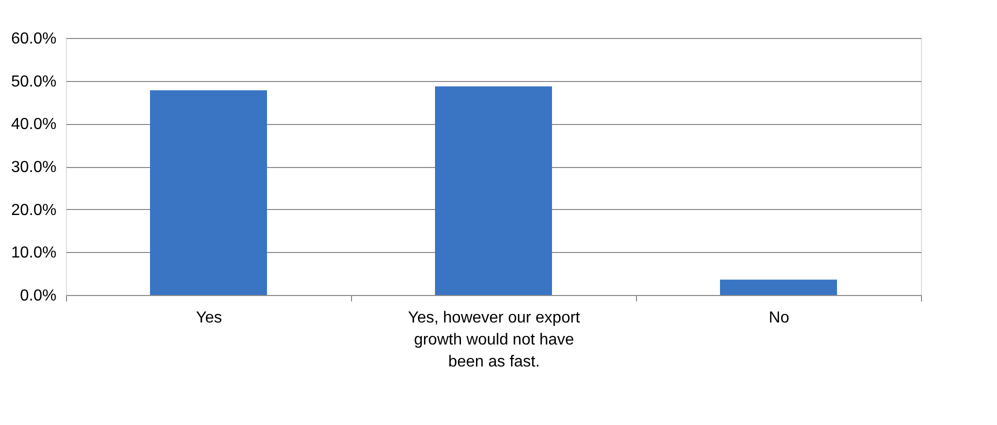 Image resolution: width=997 pixels, height=425 pixels. What do you see at coordinates (33, 210) in the screenshot?
I see `y-tick-label: 20.0%` at bounding box center [33, 210].